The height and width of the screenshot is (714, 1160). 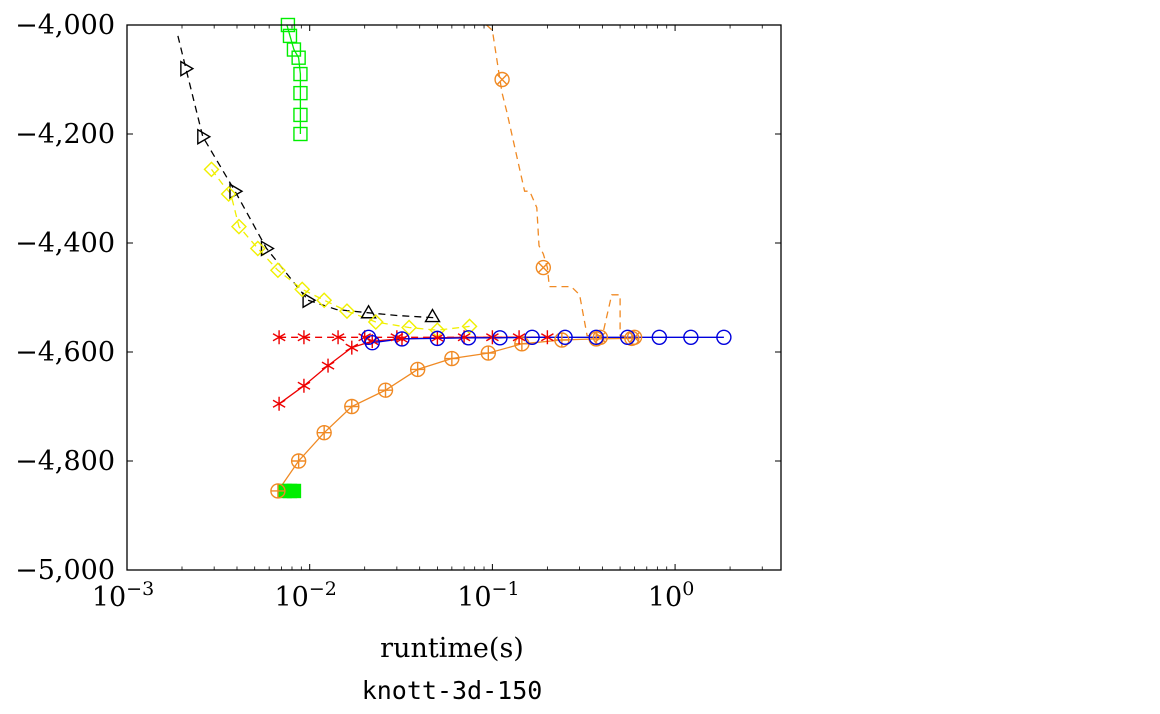 I want to click on y-tick-label: −5,000, so click(x=65, y=570).